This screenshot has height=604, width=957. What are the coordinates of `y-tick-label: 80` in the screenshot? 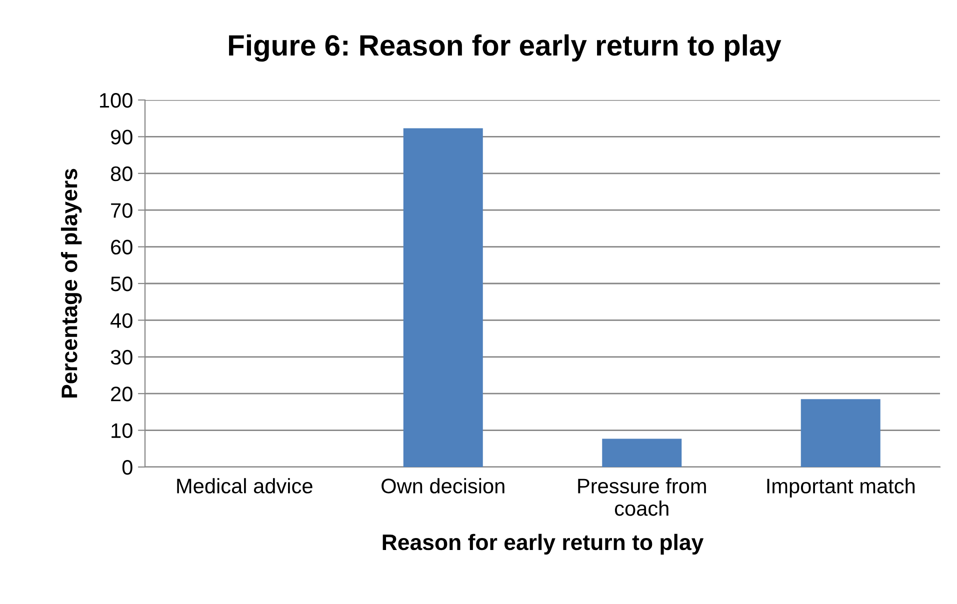 It's located at (121, 174).